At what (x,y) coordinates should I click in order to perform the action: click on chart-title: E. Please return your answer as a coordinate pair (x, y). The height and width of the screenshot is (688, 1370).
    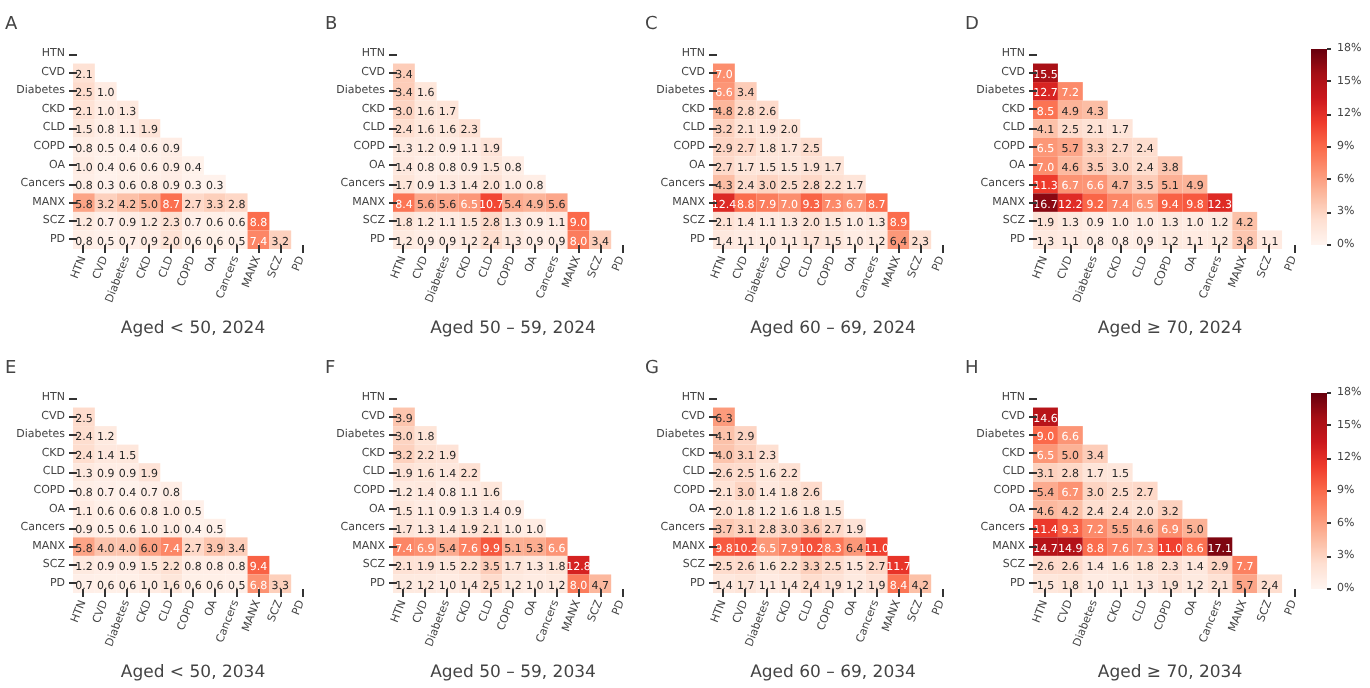
    Looking at the image, I should click on (11, 369).